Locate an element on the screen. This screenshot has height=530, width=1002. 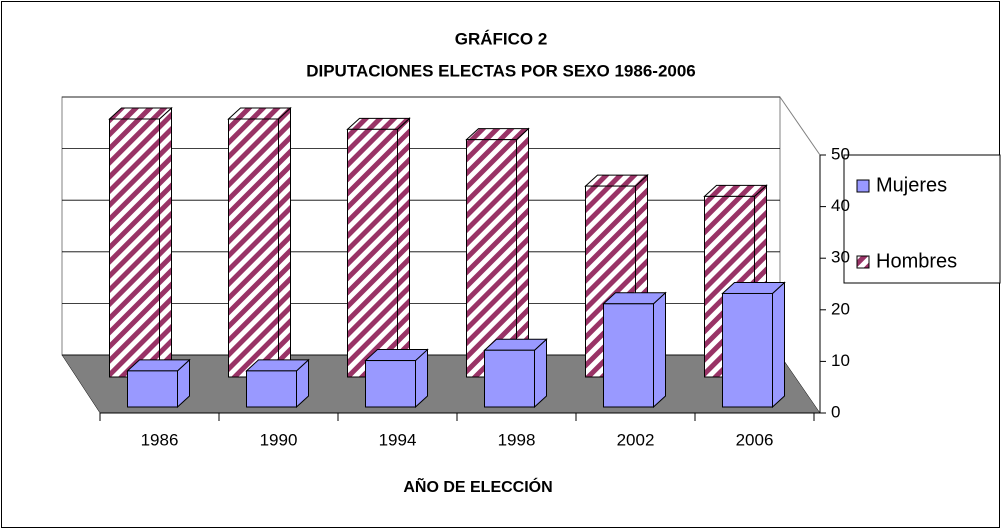
y-tick-label: 40 is located at coordinates (840, 205).